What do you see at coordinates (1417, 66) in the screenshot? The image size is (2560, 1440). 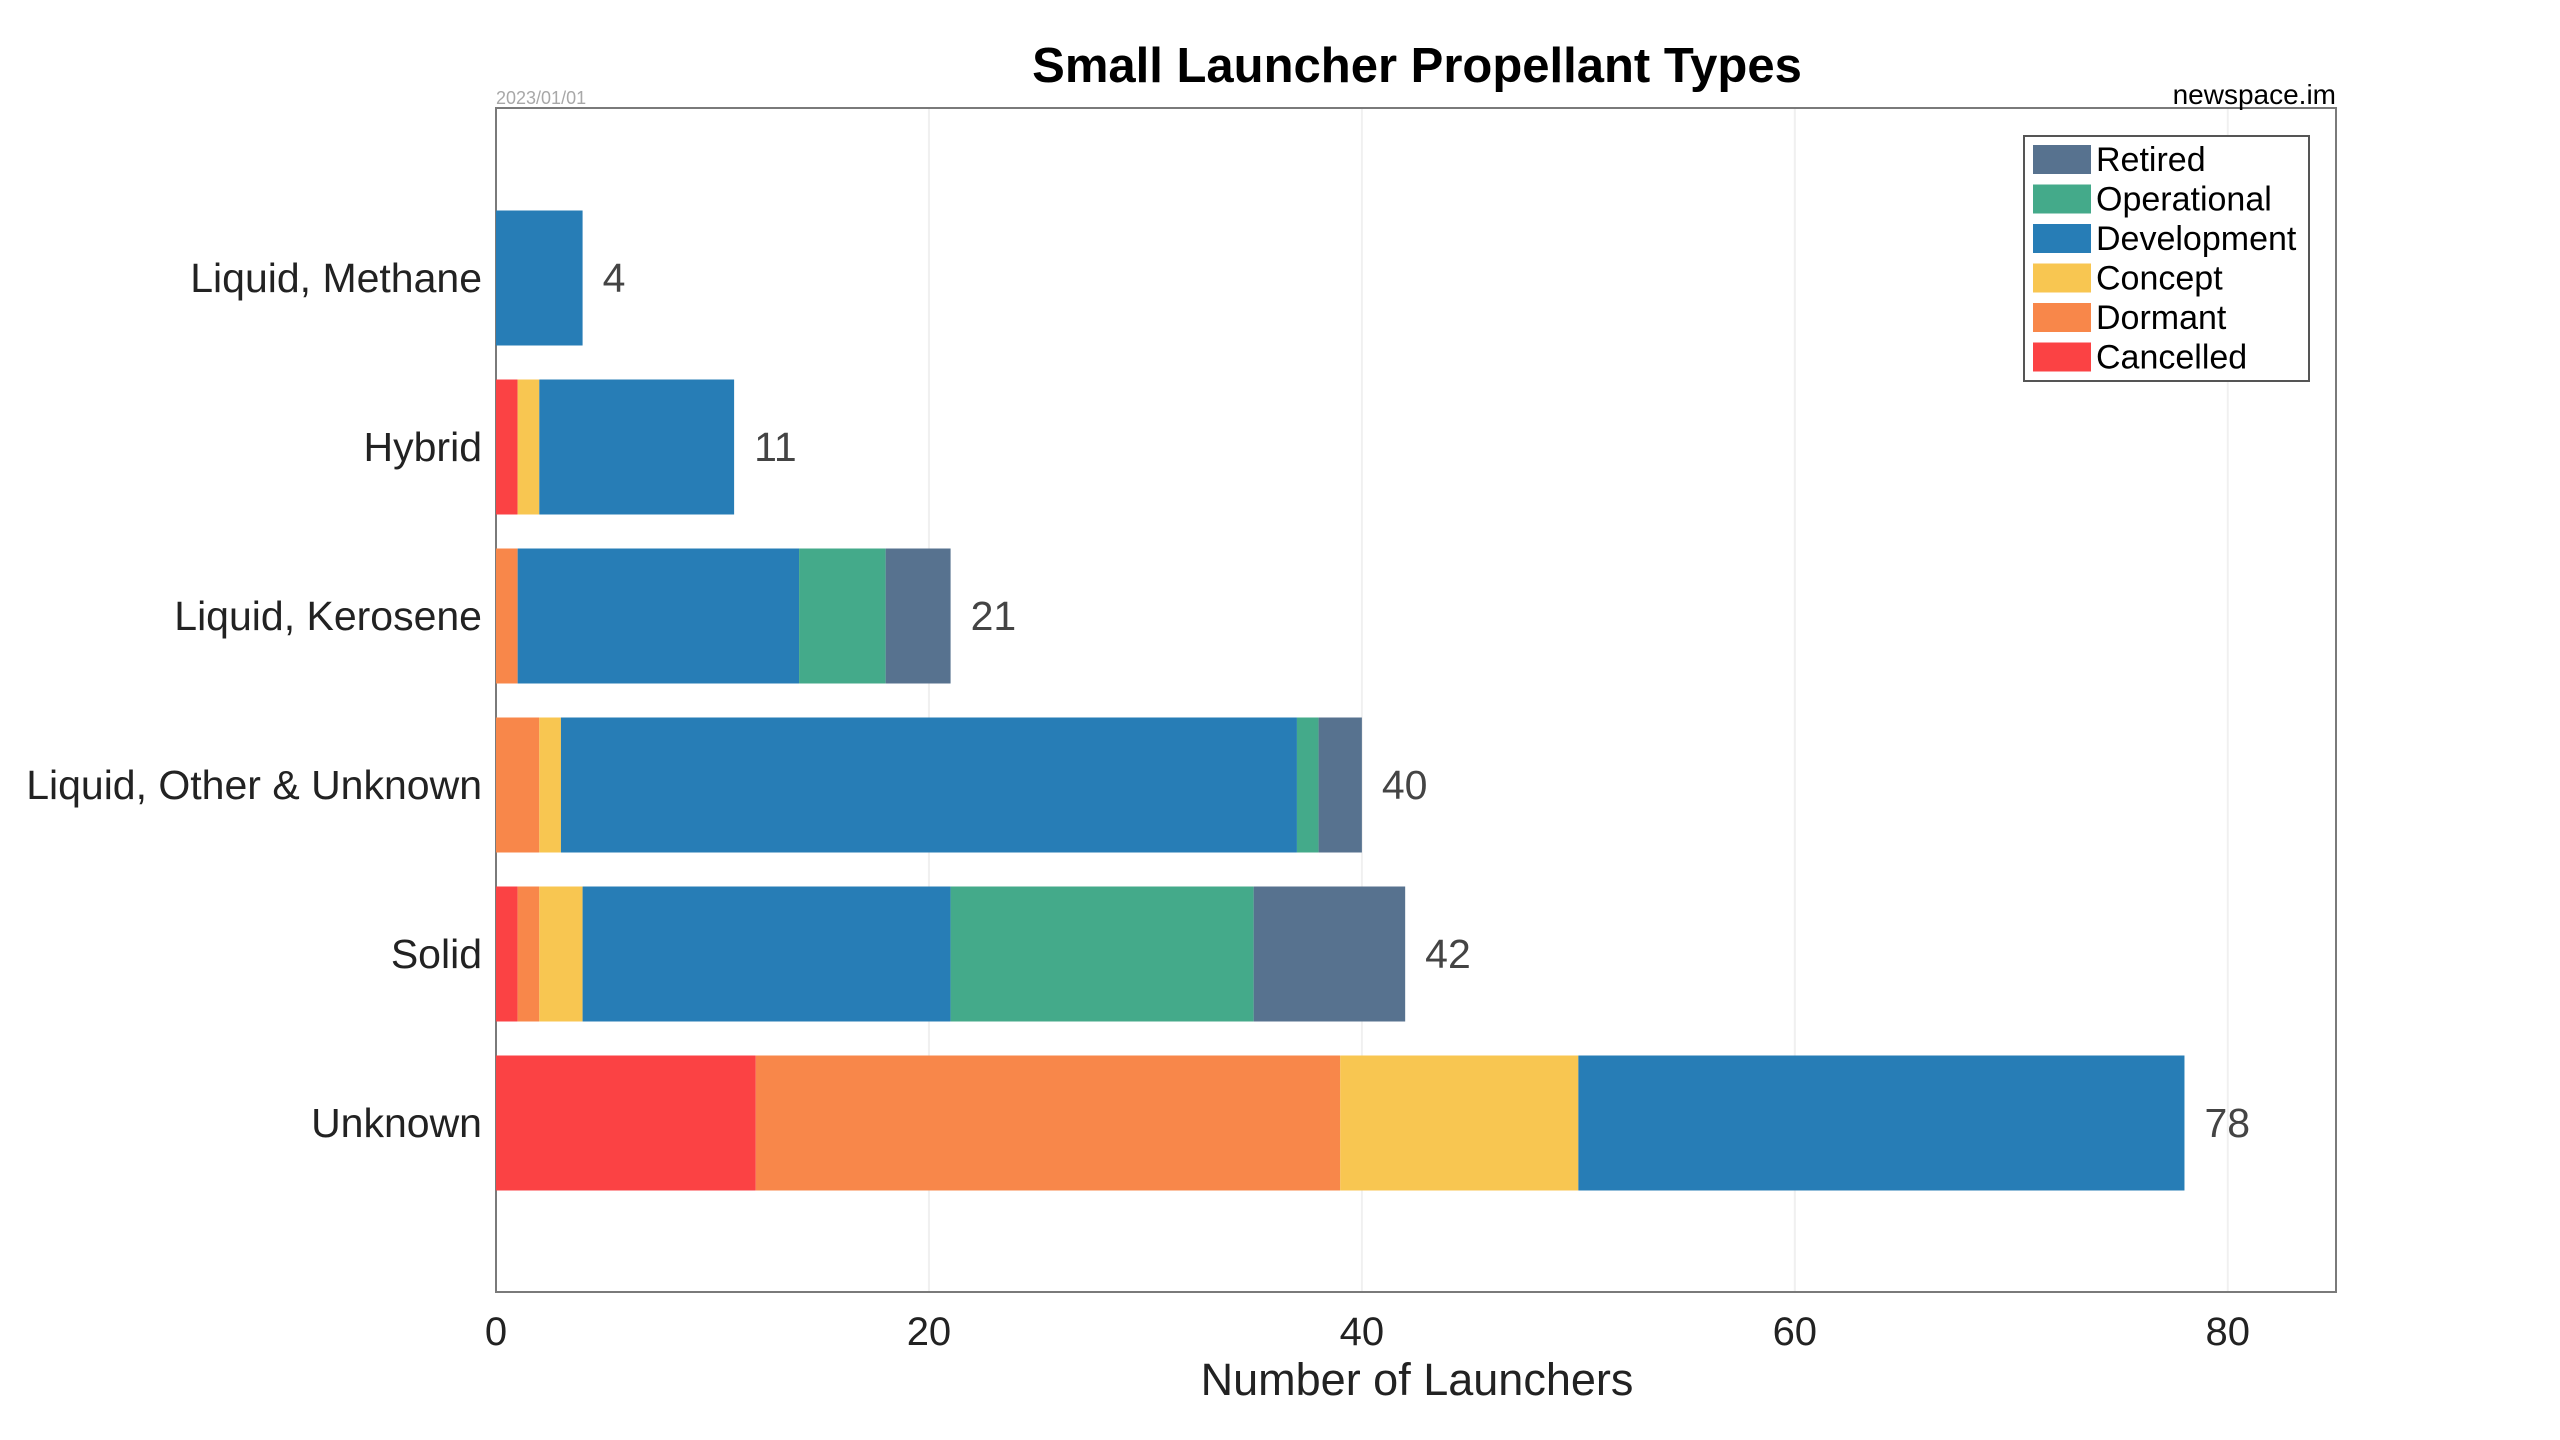 I see `chart-title: Small Launcher Propellant Types` at bounding box center [1417, 66].